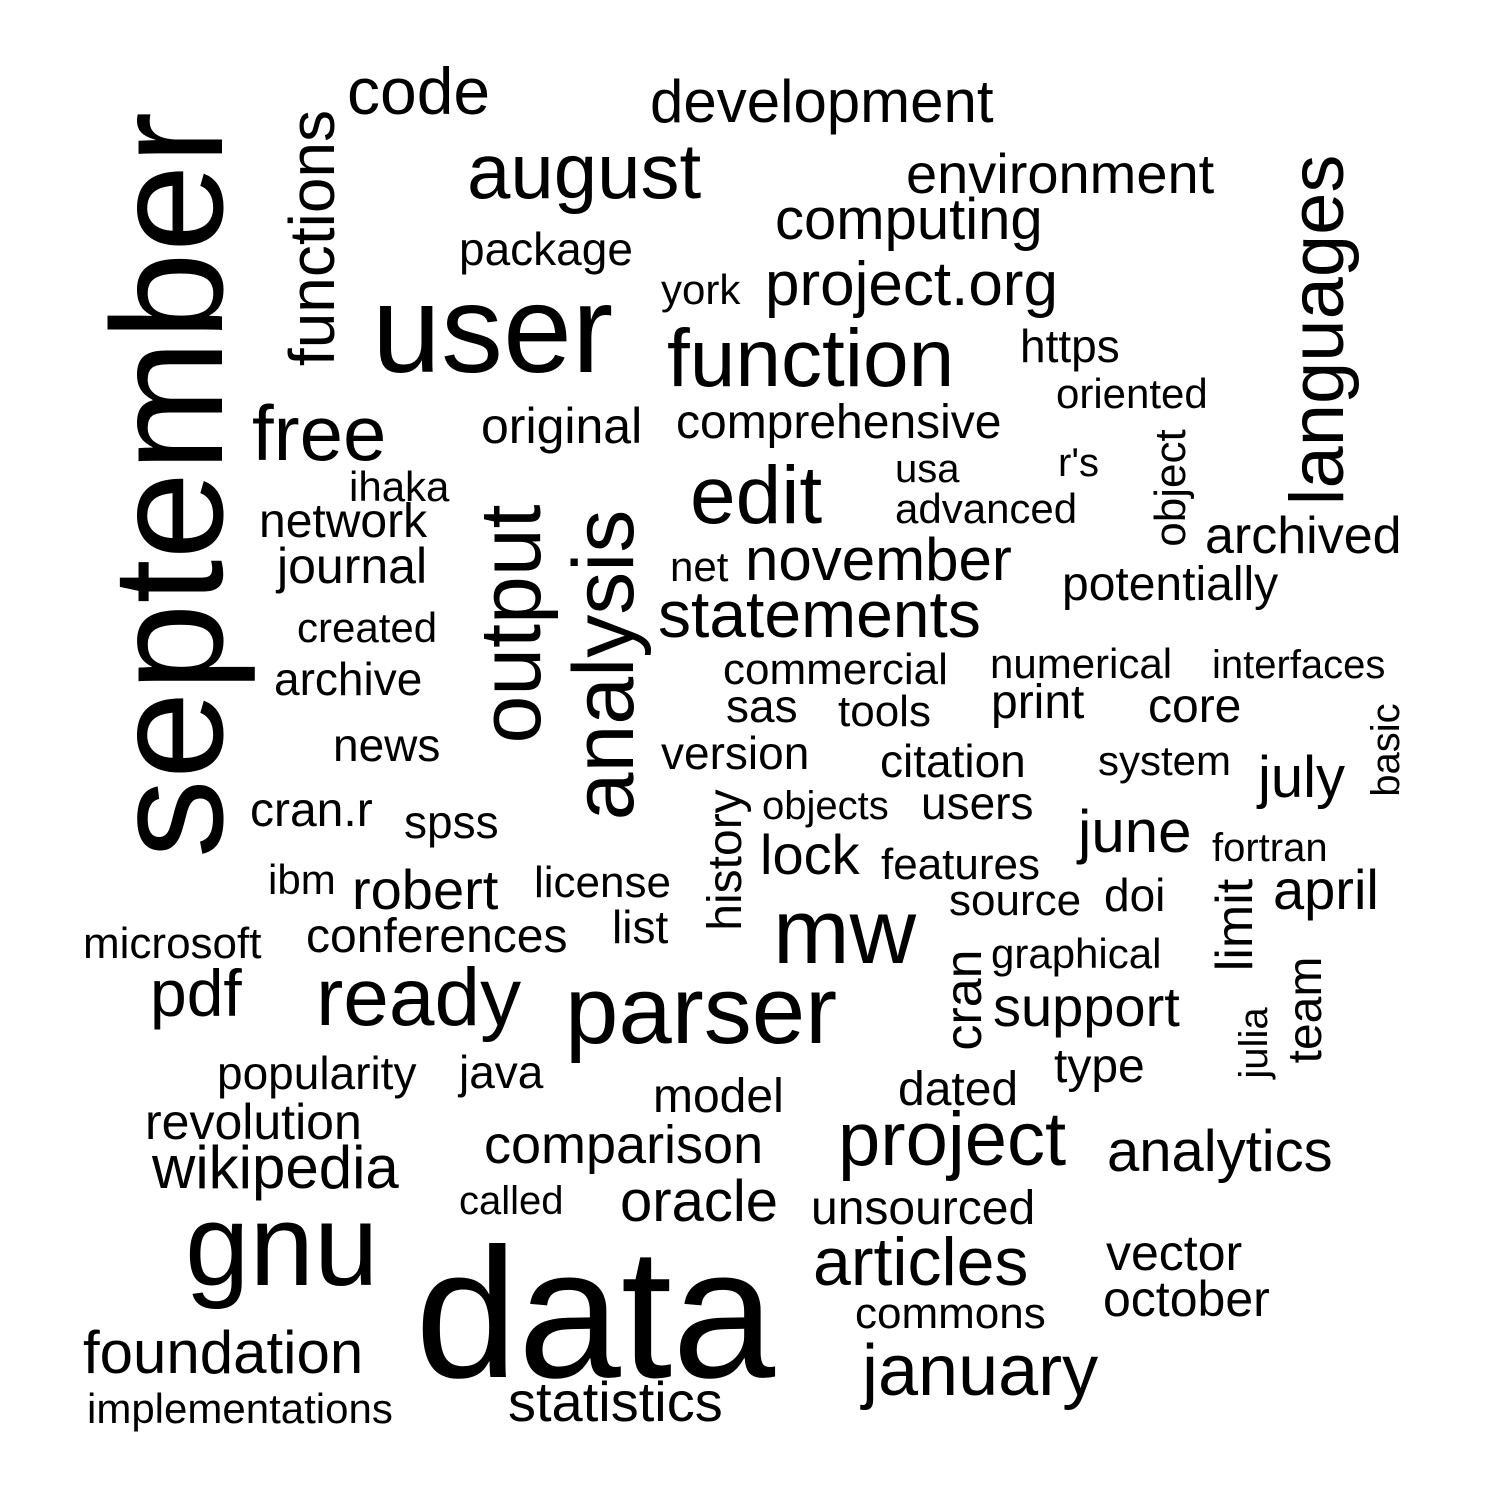  What do you see at coordinates (878, 559) in the screenshot?
I see `word-november: november` at bounding box center [878, 559].